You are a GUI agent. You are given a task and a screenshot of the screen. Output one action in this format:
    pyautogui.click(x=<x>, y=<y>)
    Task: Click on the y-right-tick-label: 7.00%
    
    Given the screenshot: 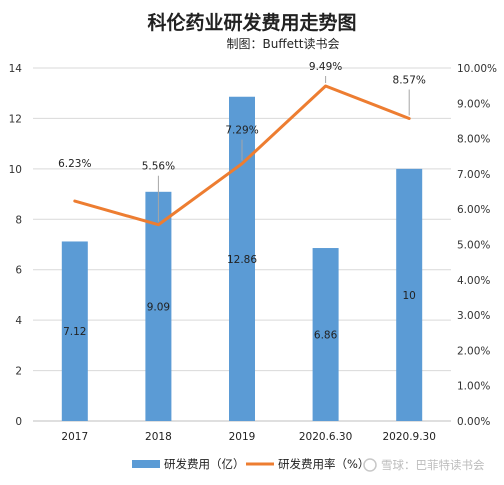 What is the action you would take?
    pyautogui.click(x=473, y=175)
    